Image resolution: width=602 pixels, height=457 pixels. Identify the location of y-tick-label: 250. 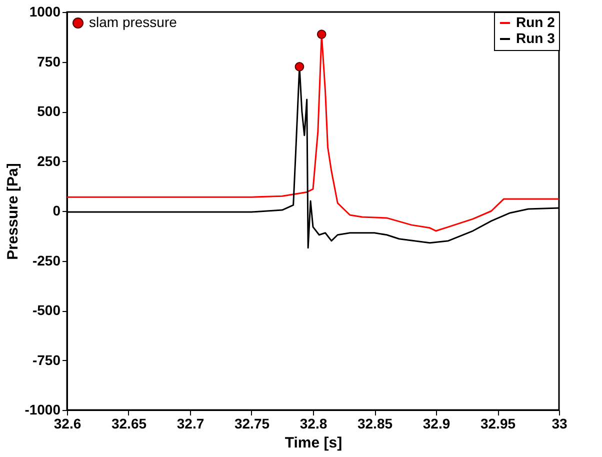
(49, 160).